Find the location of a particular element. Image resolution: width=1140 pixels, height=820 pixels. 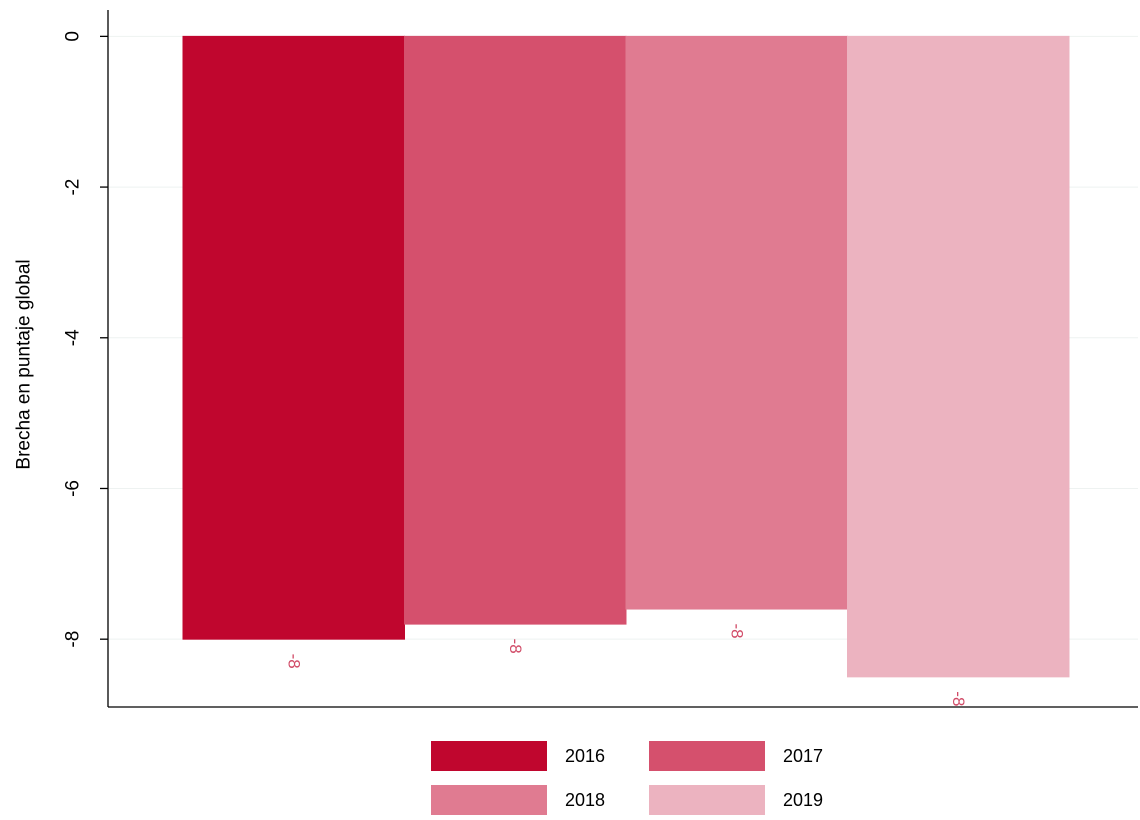

legend-item: 2017 is located at coordinates (736, 756).